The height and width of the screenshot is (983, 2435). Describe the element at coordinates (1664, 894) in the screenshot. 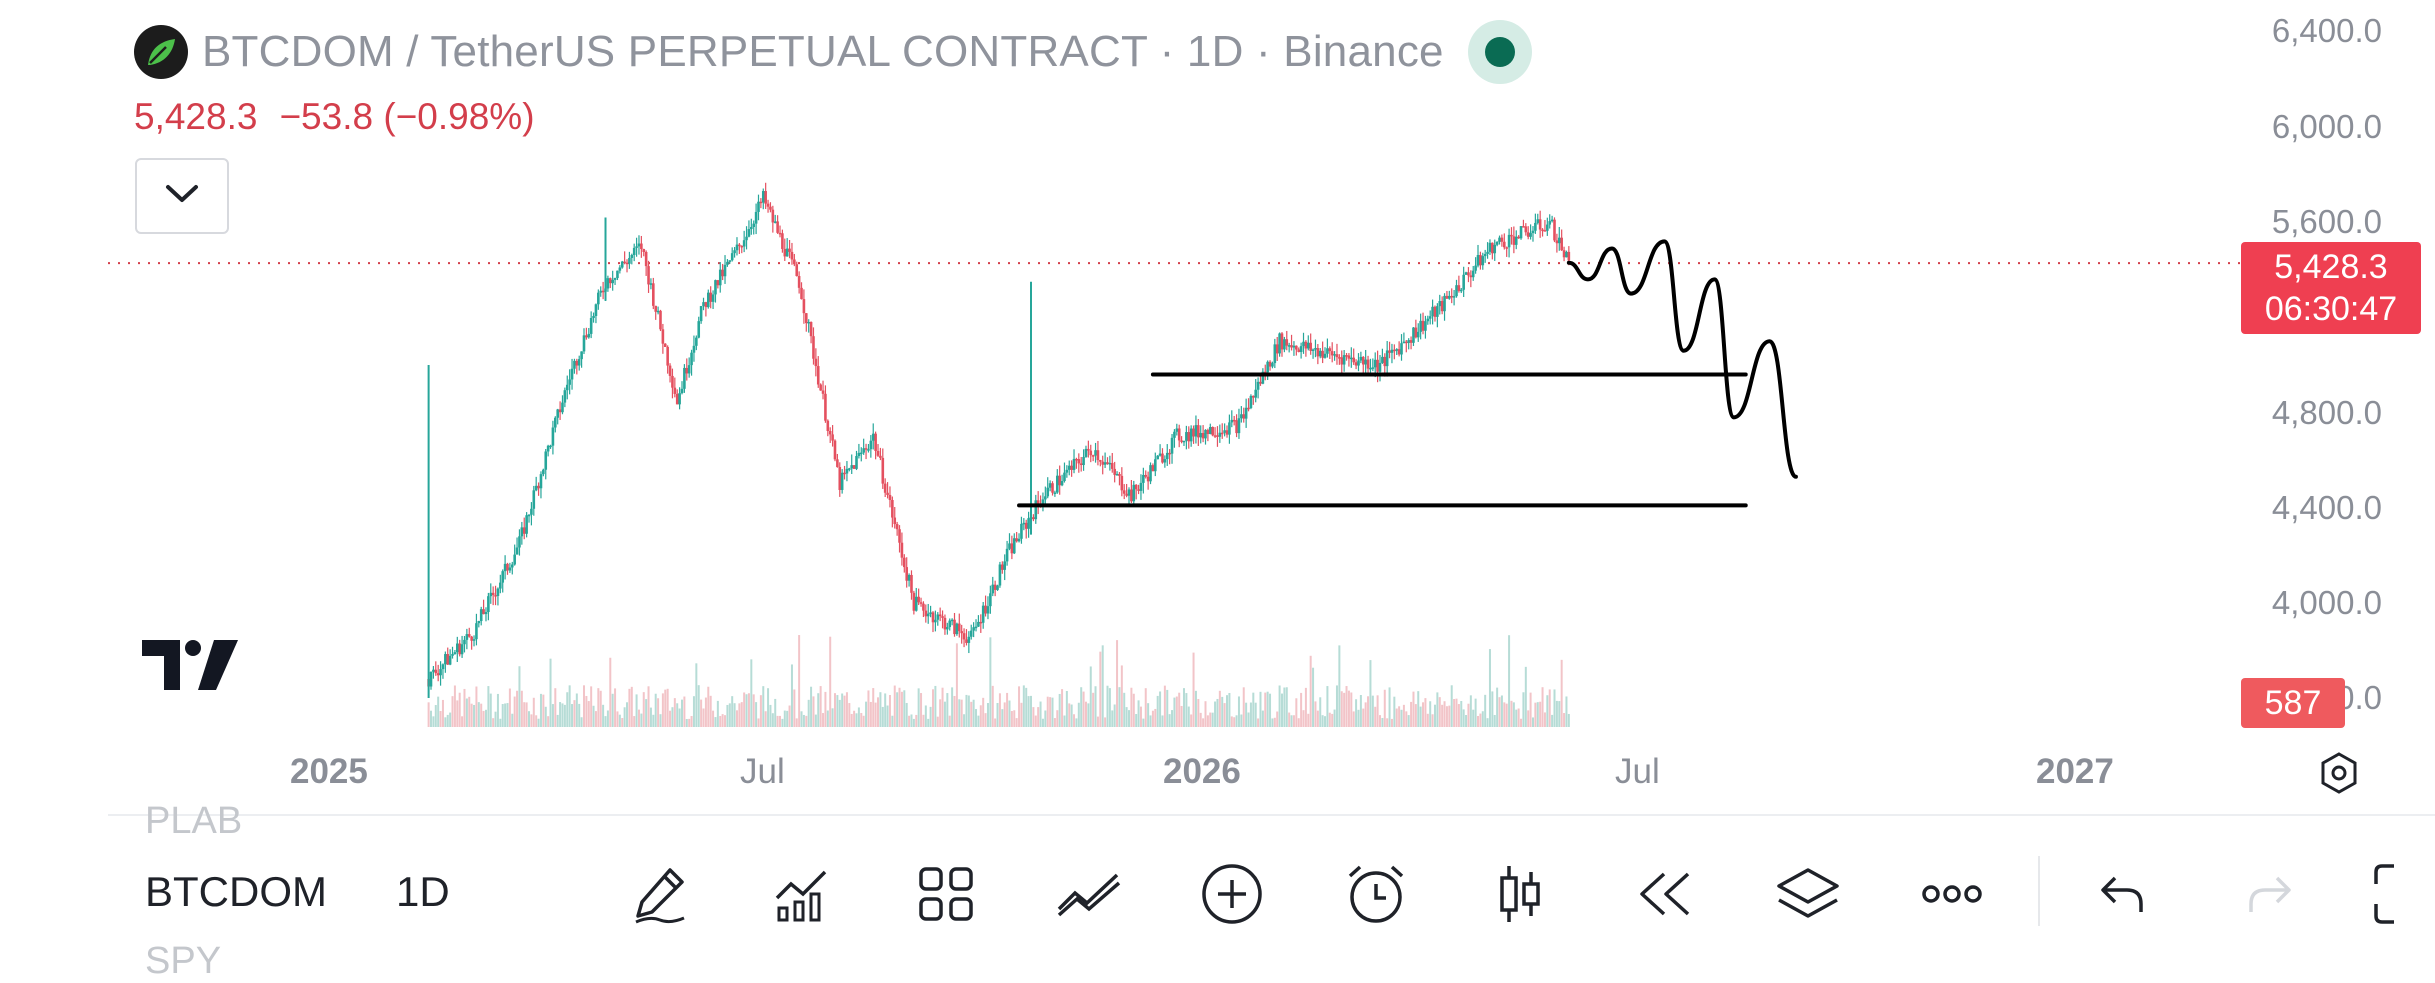

I see `replay-button` at that location.